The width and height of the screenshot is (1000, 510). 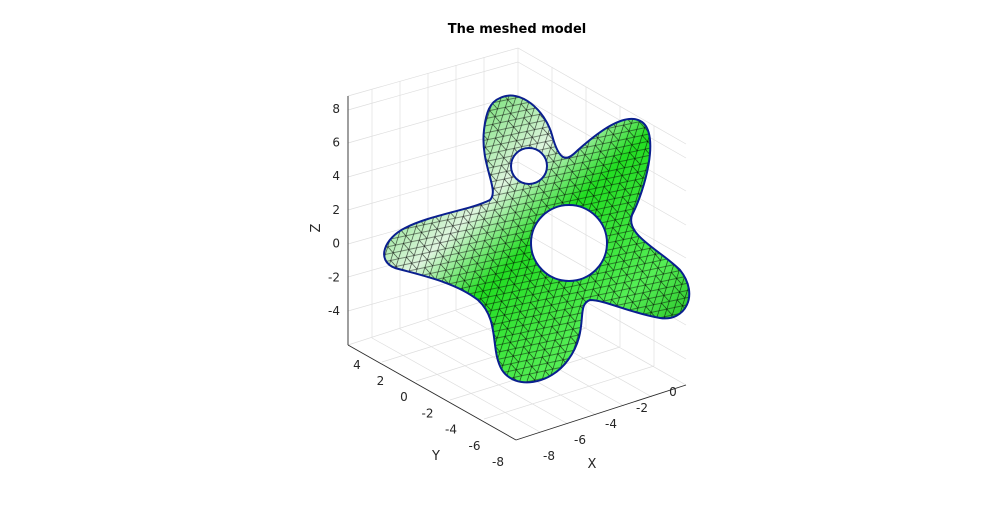 I want to click on x-axis-label: X, so click(x=592, y=464).